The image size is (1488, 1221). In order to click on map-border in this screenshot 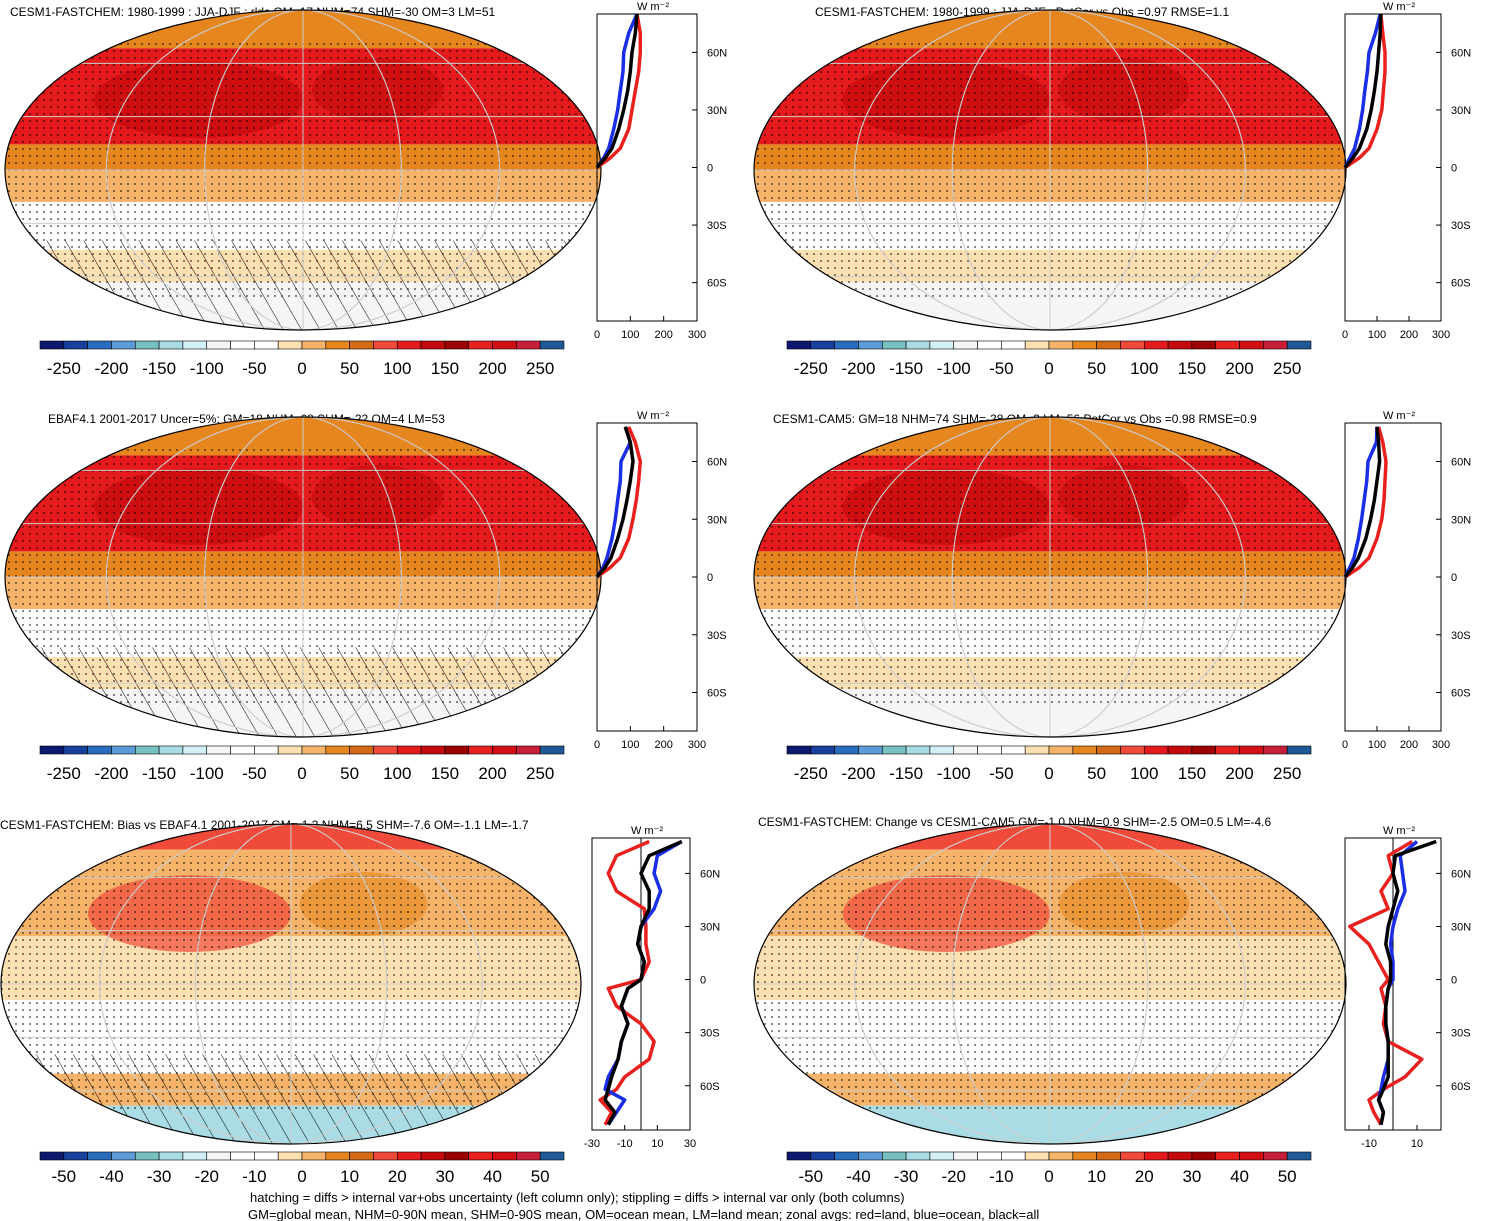, I will do `click(1050, 984)`.